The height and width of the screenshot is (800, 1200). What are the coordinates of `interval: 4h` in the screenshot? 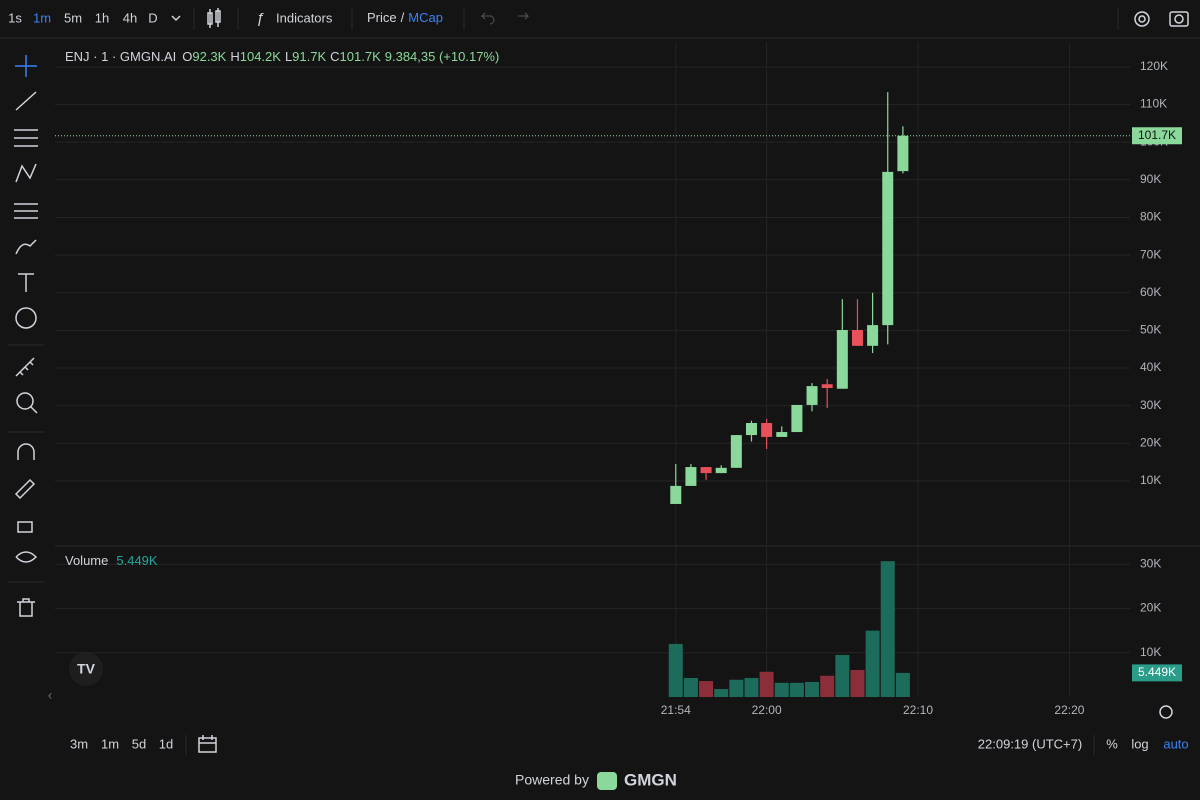 It's located at (130, 17).